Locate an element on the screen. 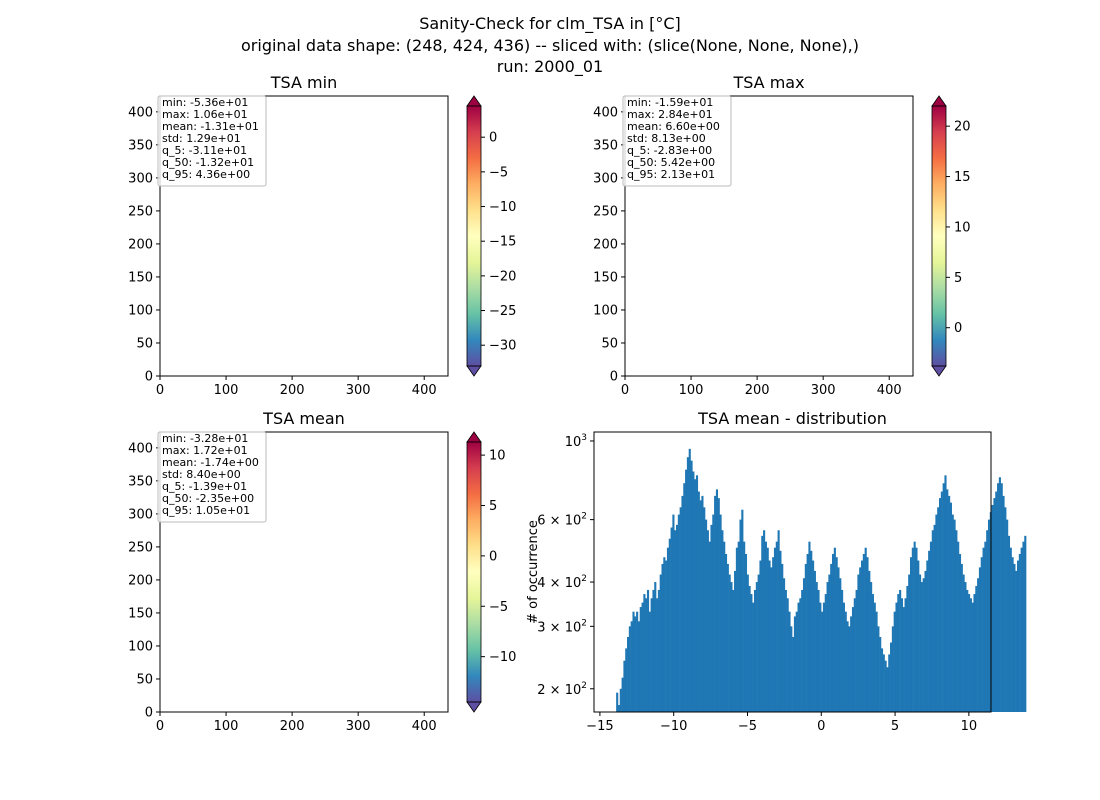  y-tick-label: 2 × 10² is located at coordinates (562, 689).